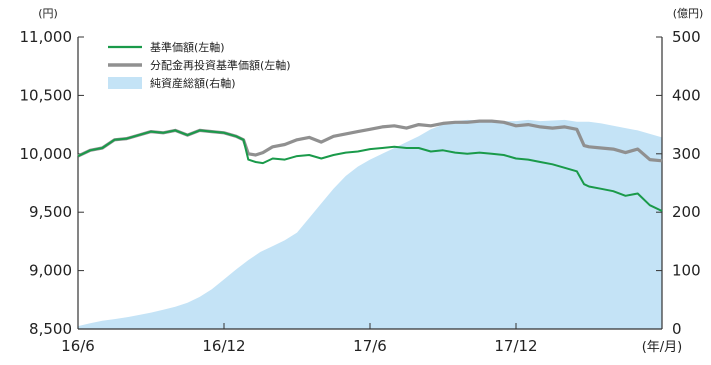 The width and height of the screenshot is (711, 365). What do you see at coordinates (515, 346) in the screenshot?
I see `x-tick-label: 17/12` at bounding box center [515, 346].